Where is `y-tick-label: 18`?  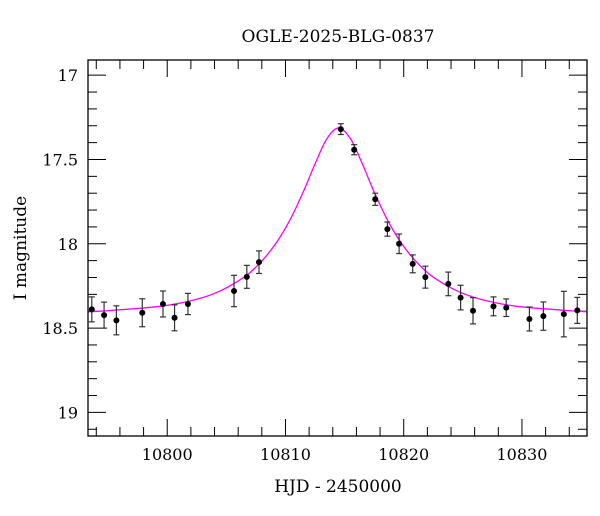 y-tick-label: 18 is located at coordinates (68, 244).